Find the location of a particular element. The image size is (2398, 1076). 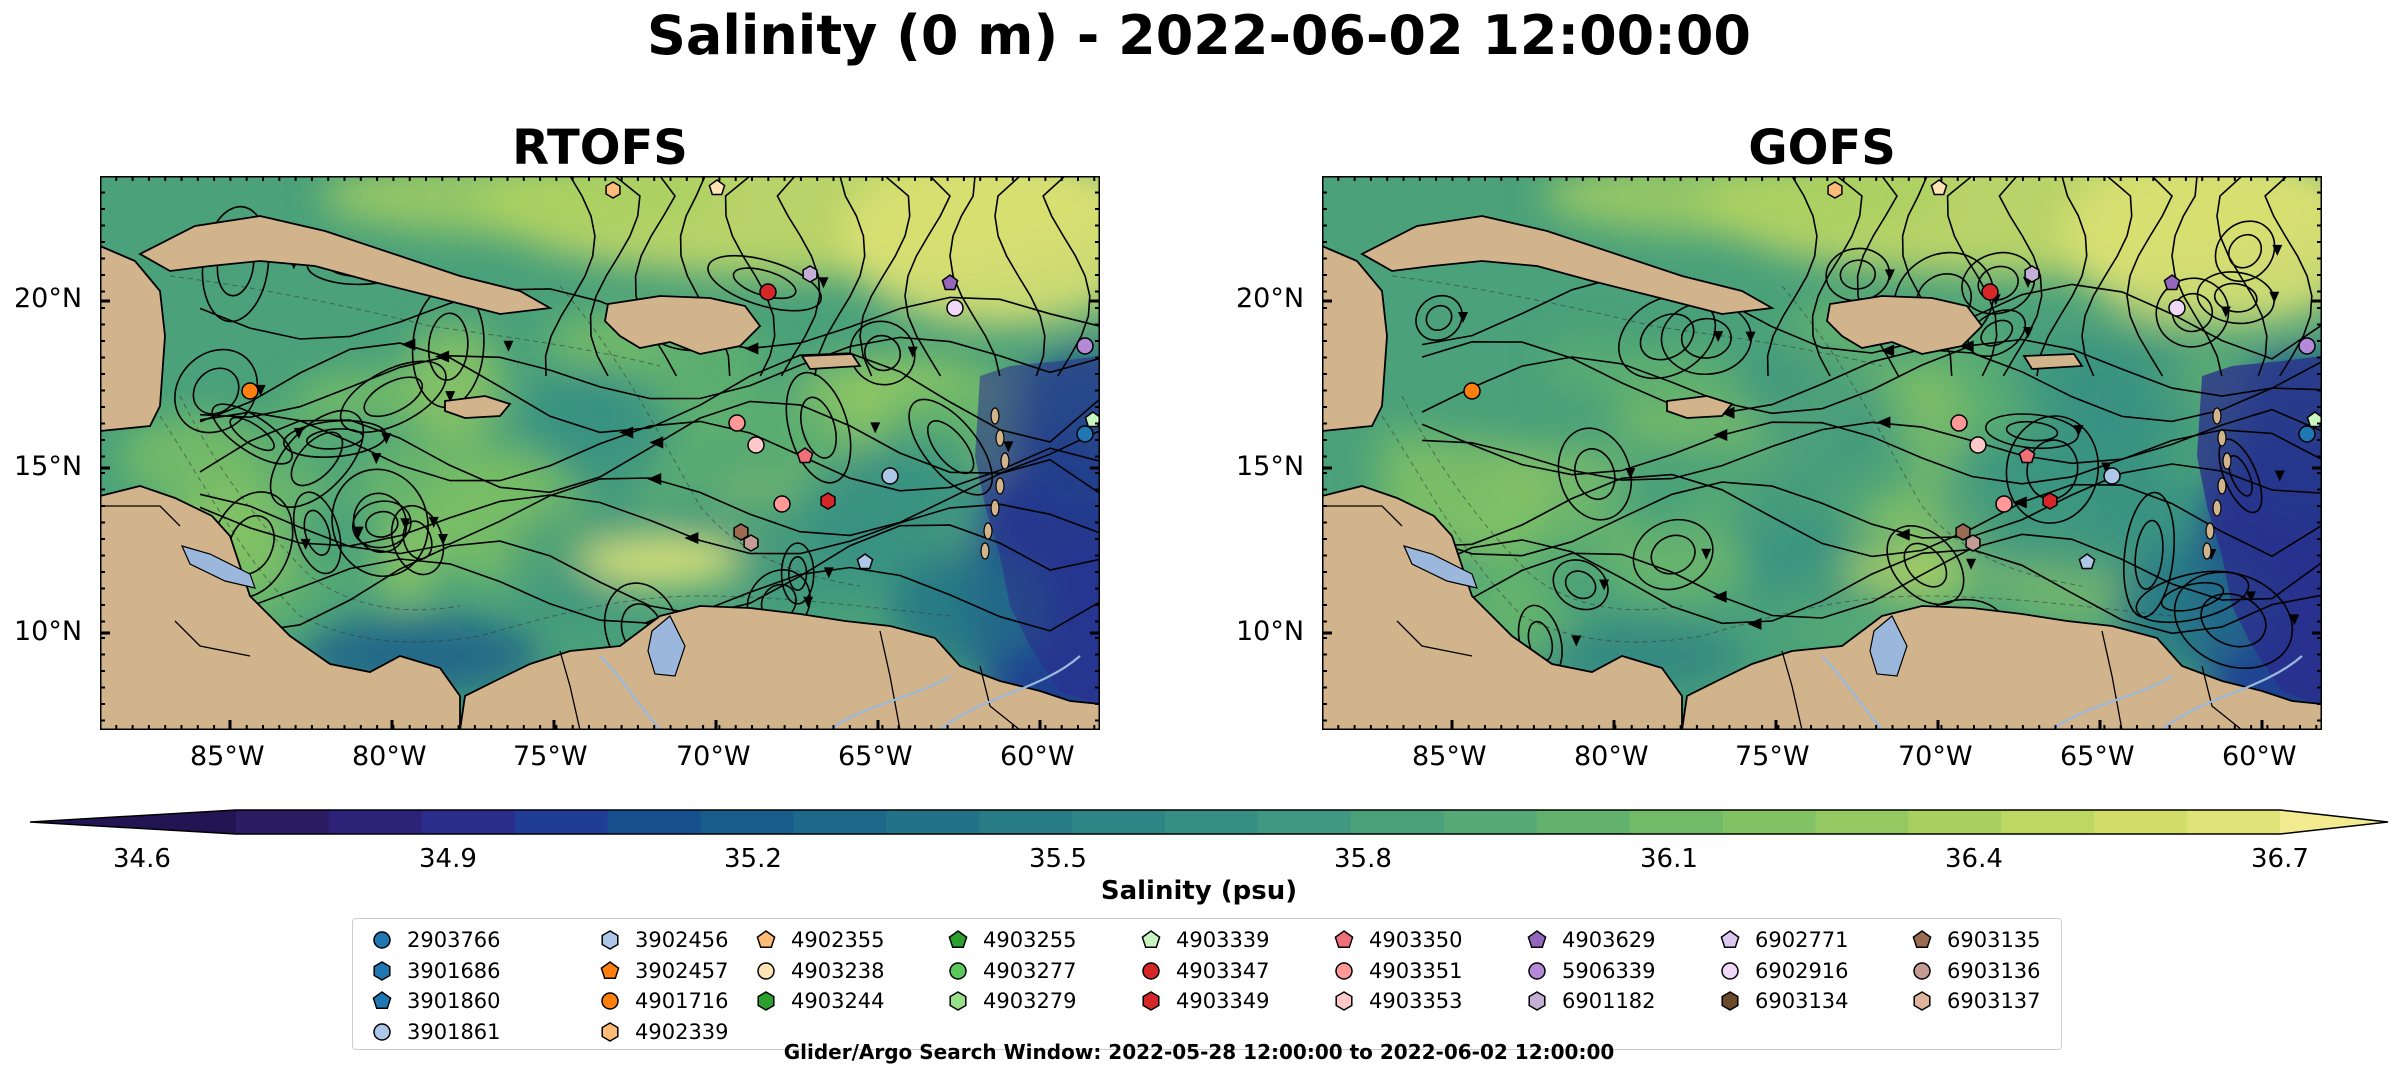

legend-item: 2903766 is located at coordinates (436, 940).